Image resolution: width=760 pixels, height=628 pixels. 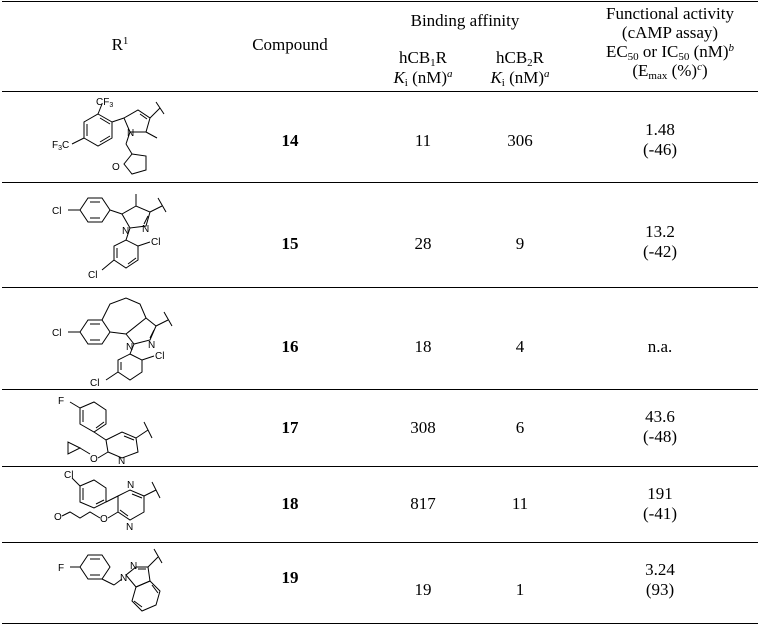 I want to click on functional-activity-value: 43.6 (-48), so click(x=660, y=426).